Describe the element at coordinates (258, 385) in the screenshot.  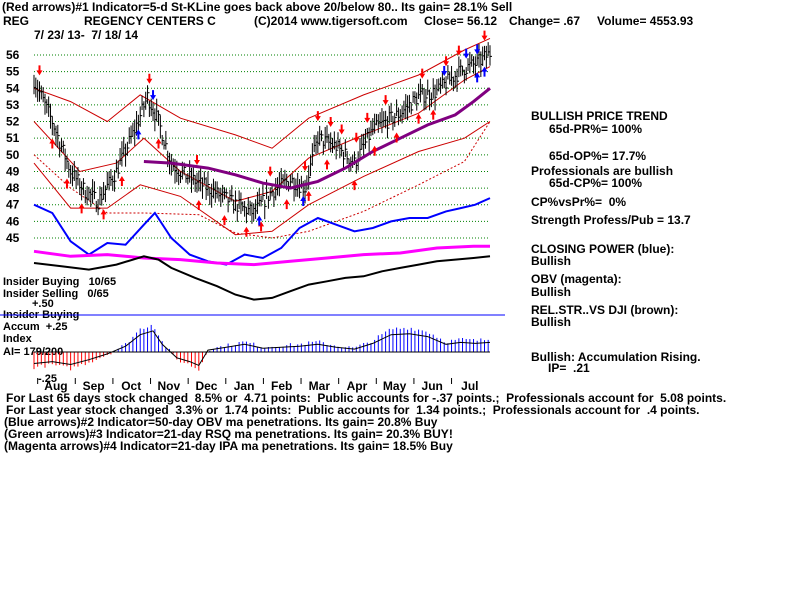
I see `month-labels: Aug Sep Oct Nov Dec Jan Feb Mar Apr May Jun Jul` at that location.